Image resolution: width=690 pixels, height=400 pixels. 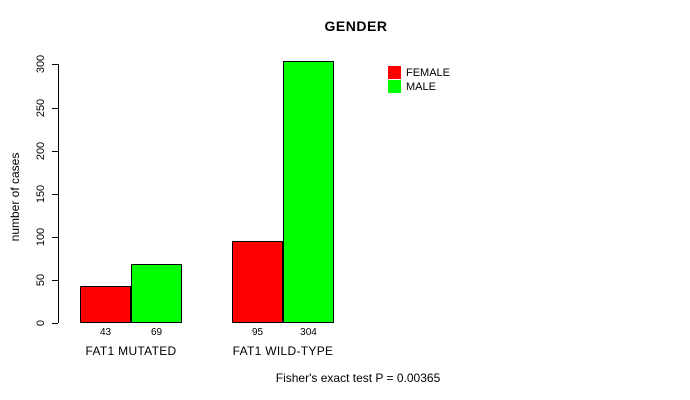 What do you see at coordinates (105, 304) in the screenshot?
I see `bar-female-fat1-mutated` at bounding box center [105, 304].